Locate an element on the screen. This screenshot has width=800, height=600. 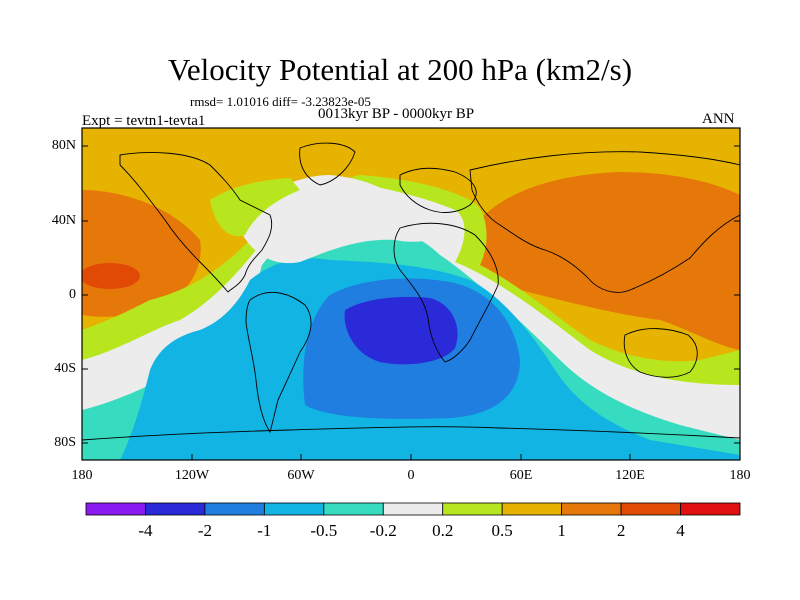
lon-tick-180w: 180 is located at coordinates (82, 475).